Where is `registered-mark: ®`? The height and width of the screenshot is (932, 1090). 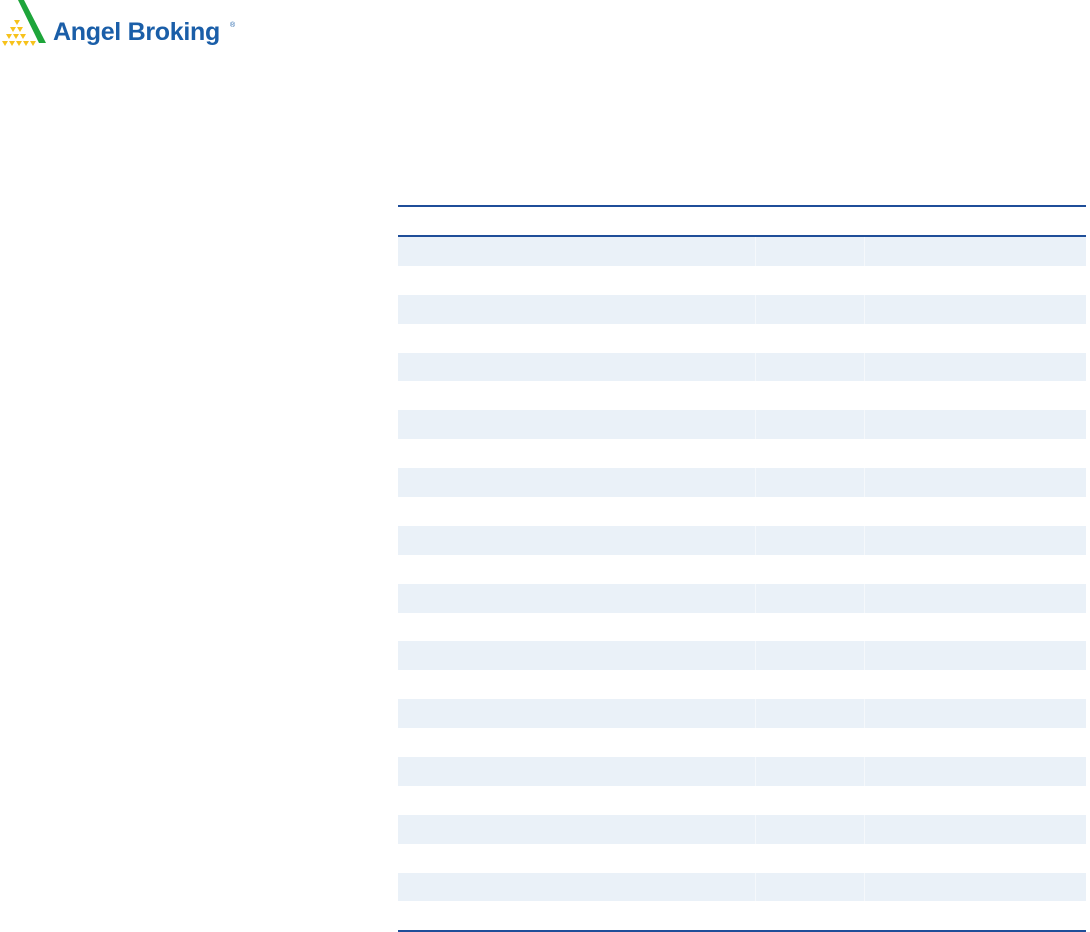 registered-mark: ® is located at coordinates (233, 25).